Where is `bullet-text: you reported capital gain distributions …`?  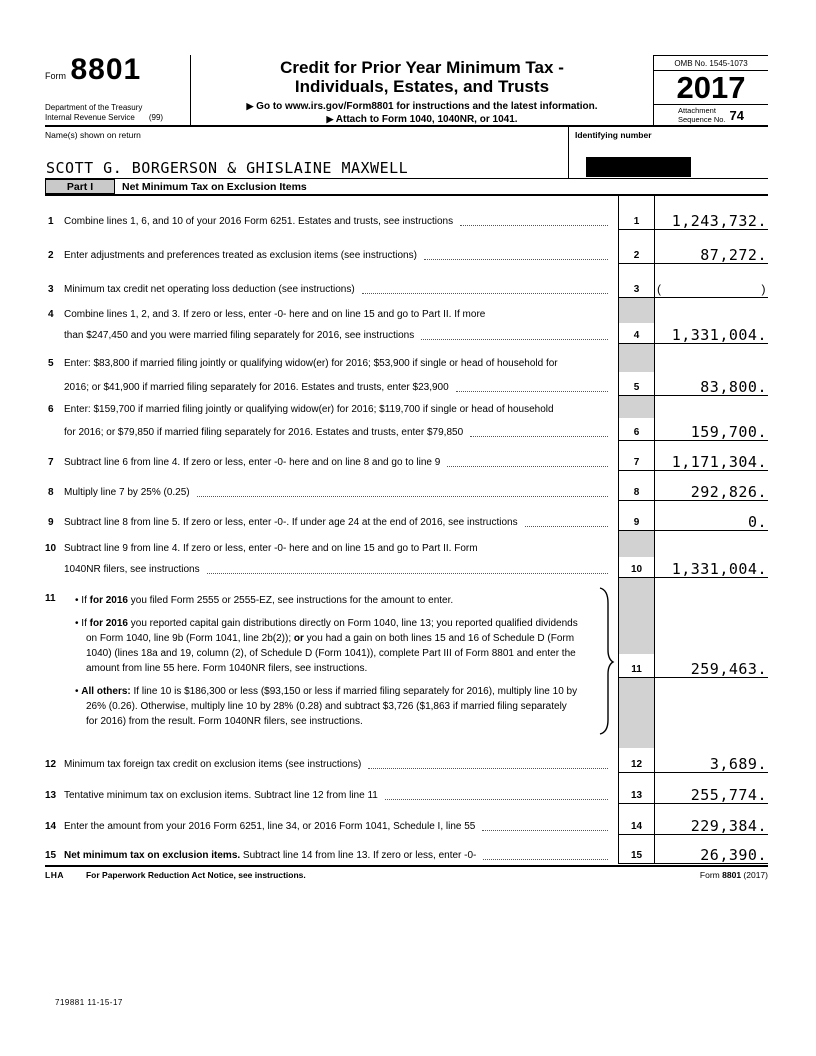 bullet-text: you reported capital gain distributions … is located at coordinates (332, 631).